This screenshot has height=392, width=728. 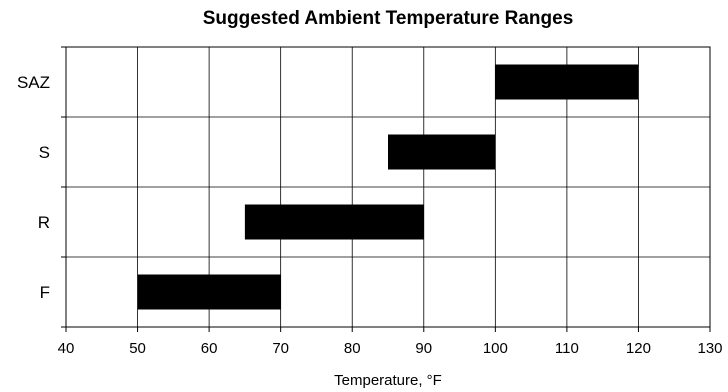 What do you see at coordinates (209, 348) in the screenshot?
I see `x-tick-label: 60` at bounding box center [209, 348].